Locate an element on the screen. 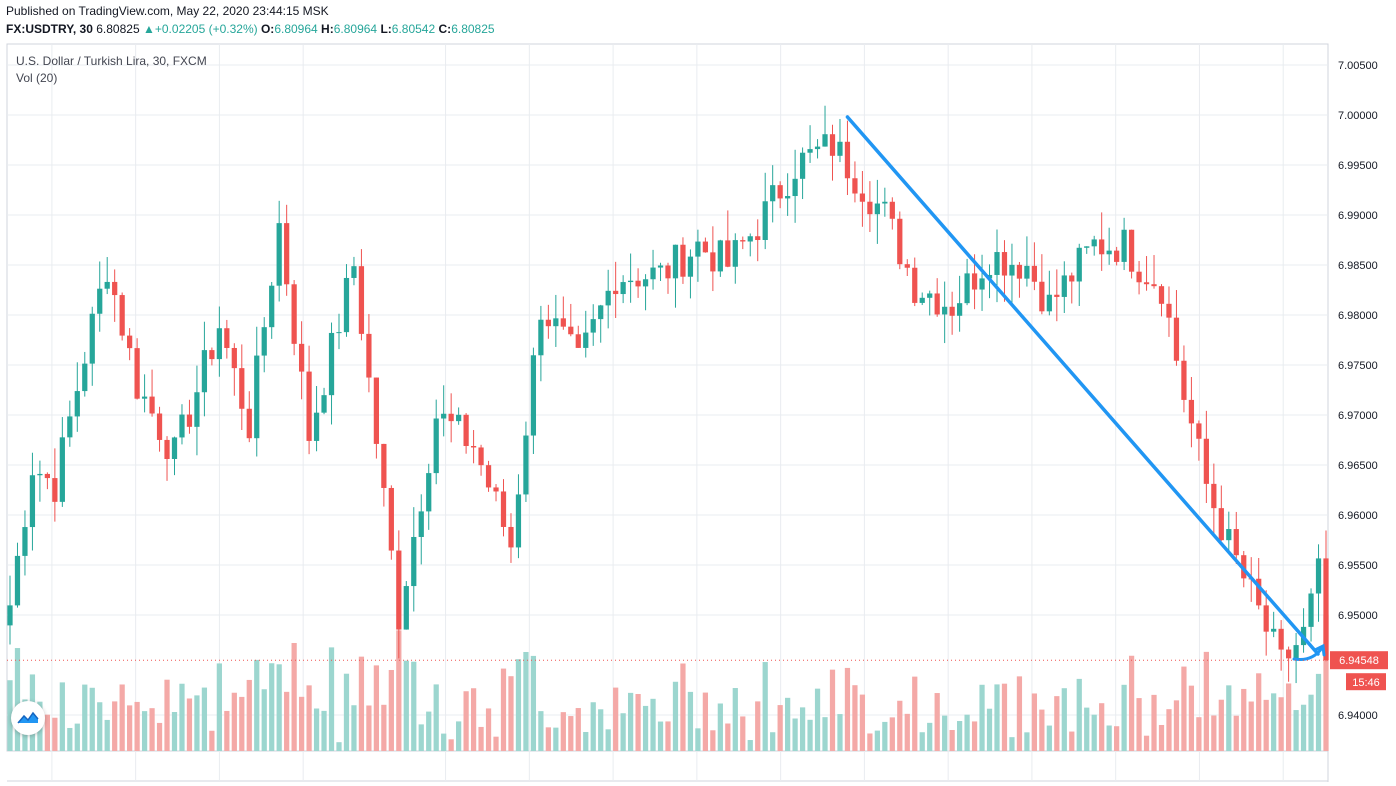  up-arrow-icon: ▲ is located at coordinates (148, 29).